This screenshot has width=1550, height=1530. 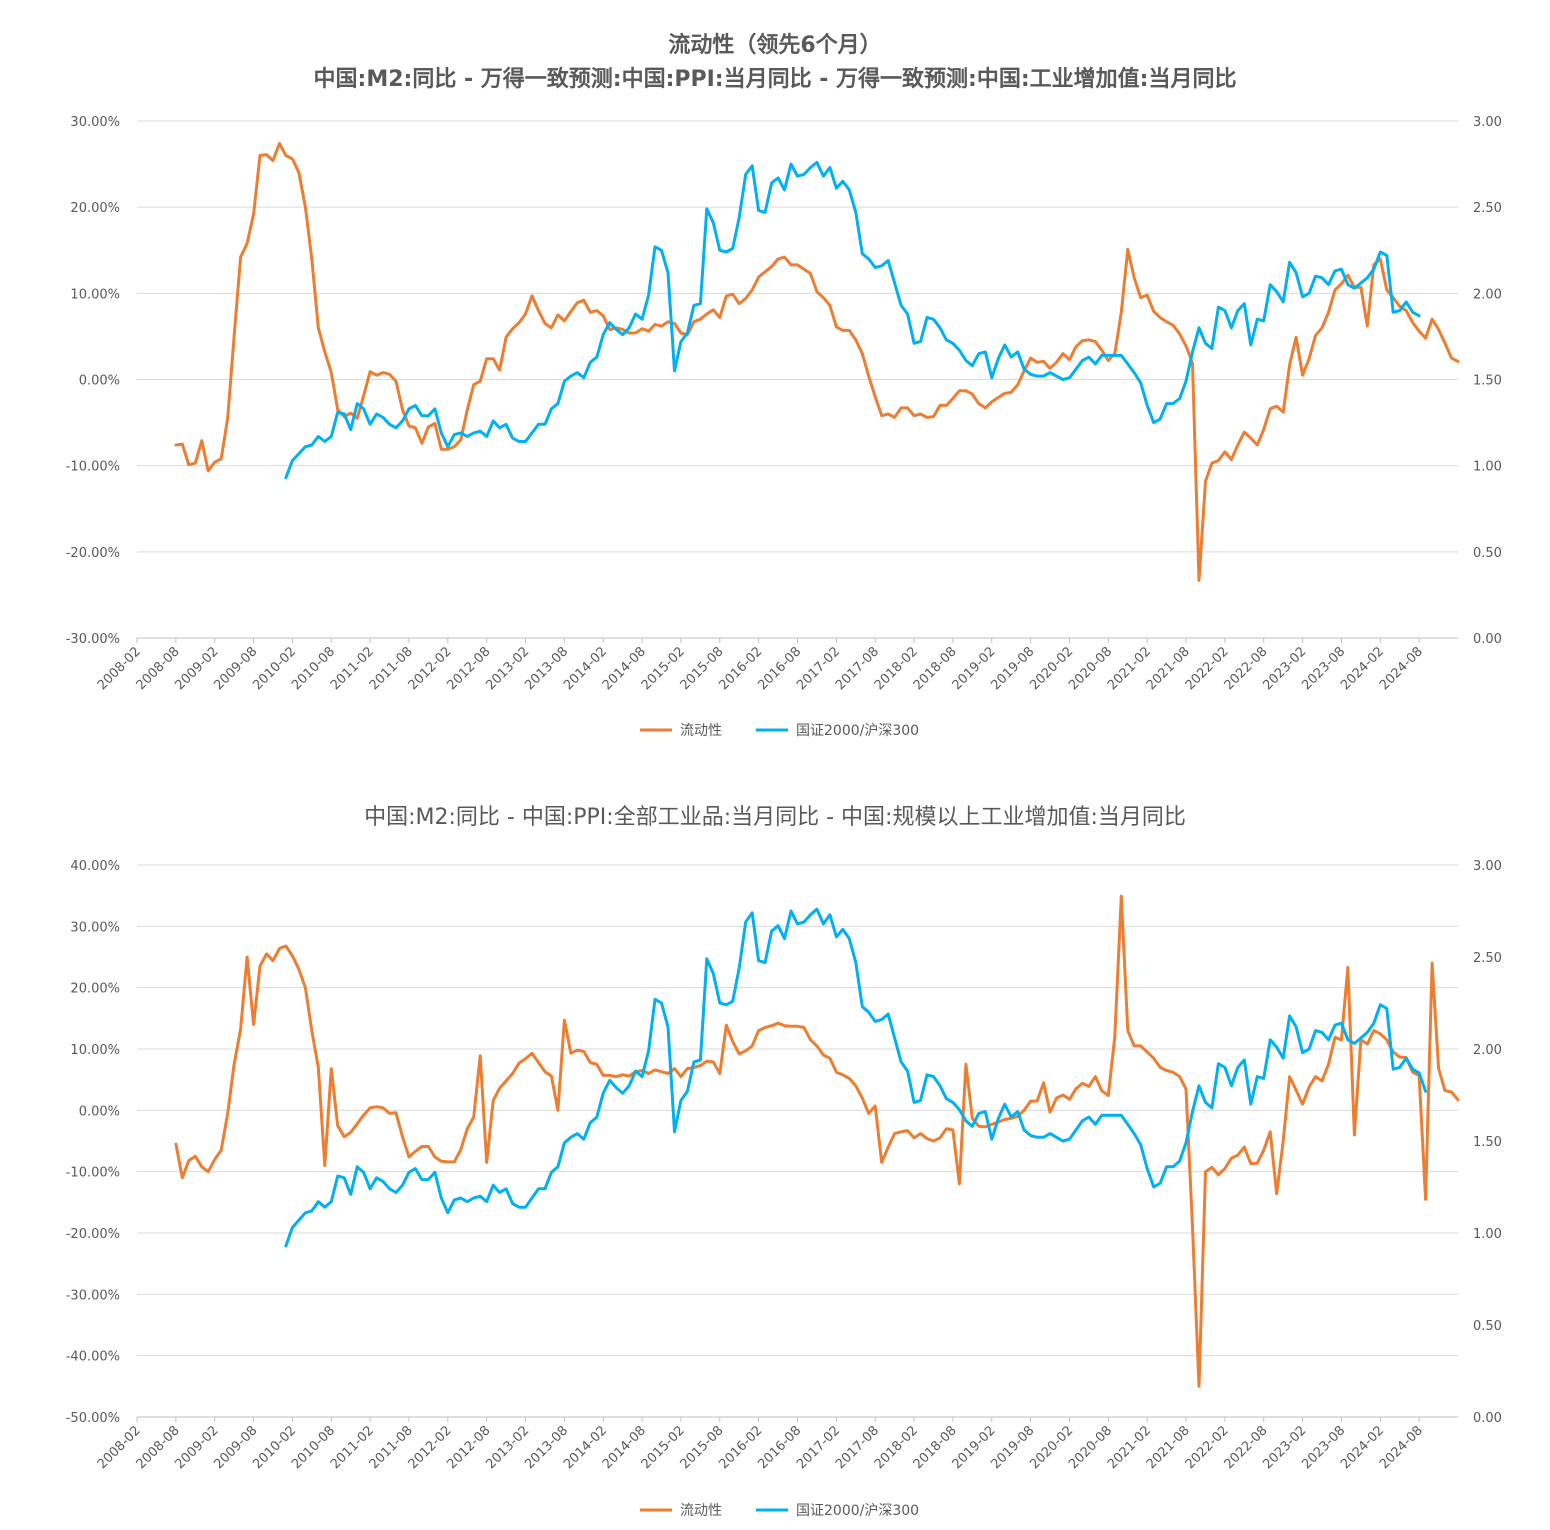 I want to click on chart2-y-left-tick: -50.00%, so click(x=93, y=1418).